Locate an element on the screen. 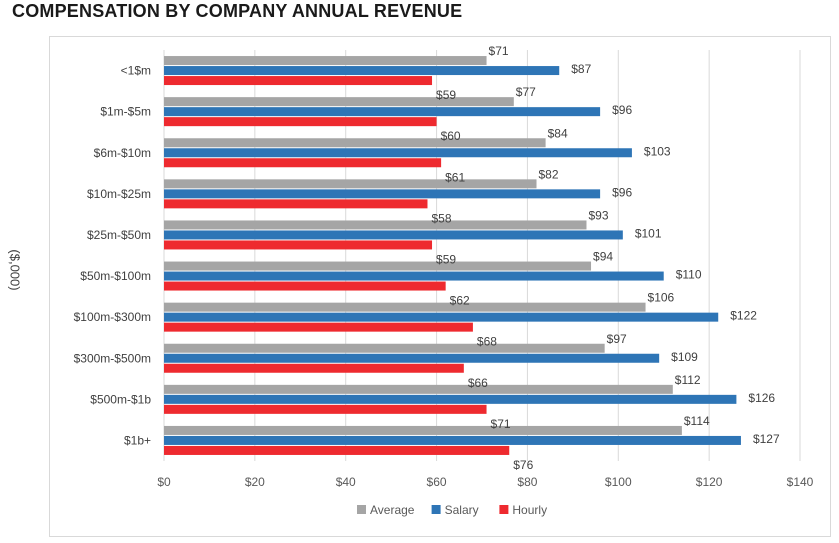 The height and width of the screenshot is (543, 839). data-label: $106 is located at coordinates (661, 298).